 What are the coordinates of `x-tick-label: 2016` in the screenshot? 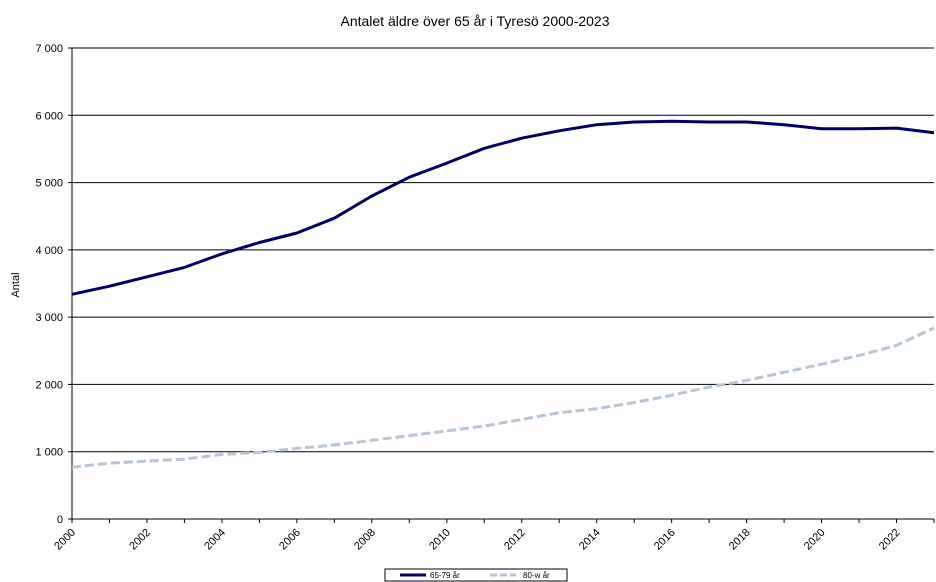 It's located at (665, 540).